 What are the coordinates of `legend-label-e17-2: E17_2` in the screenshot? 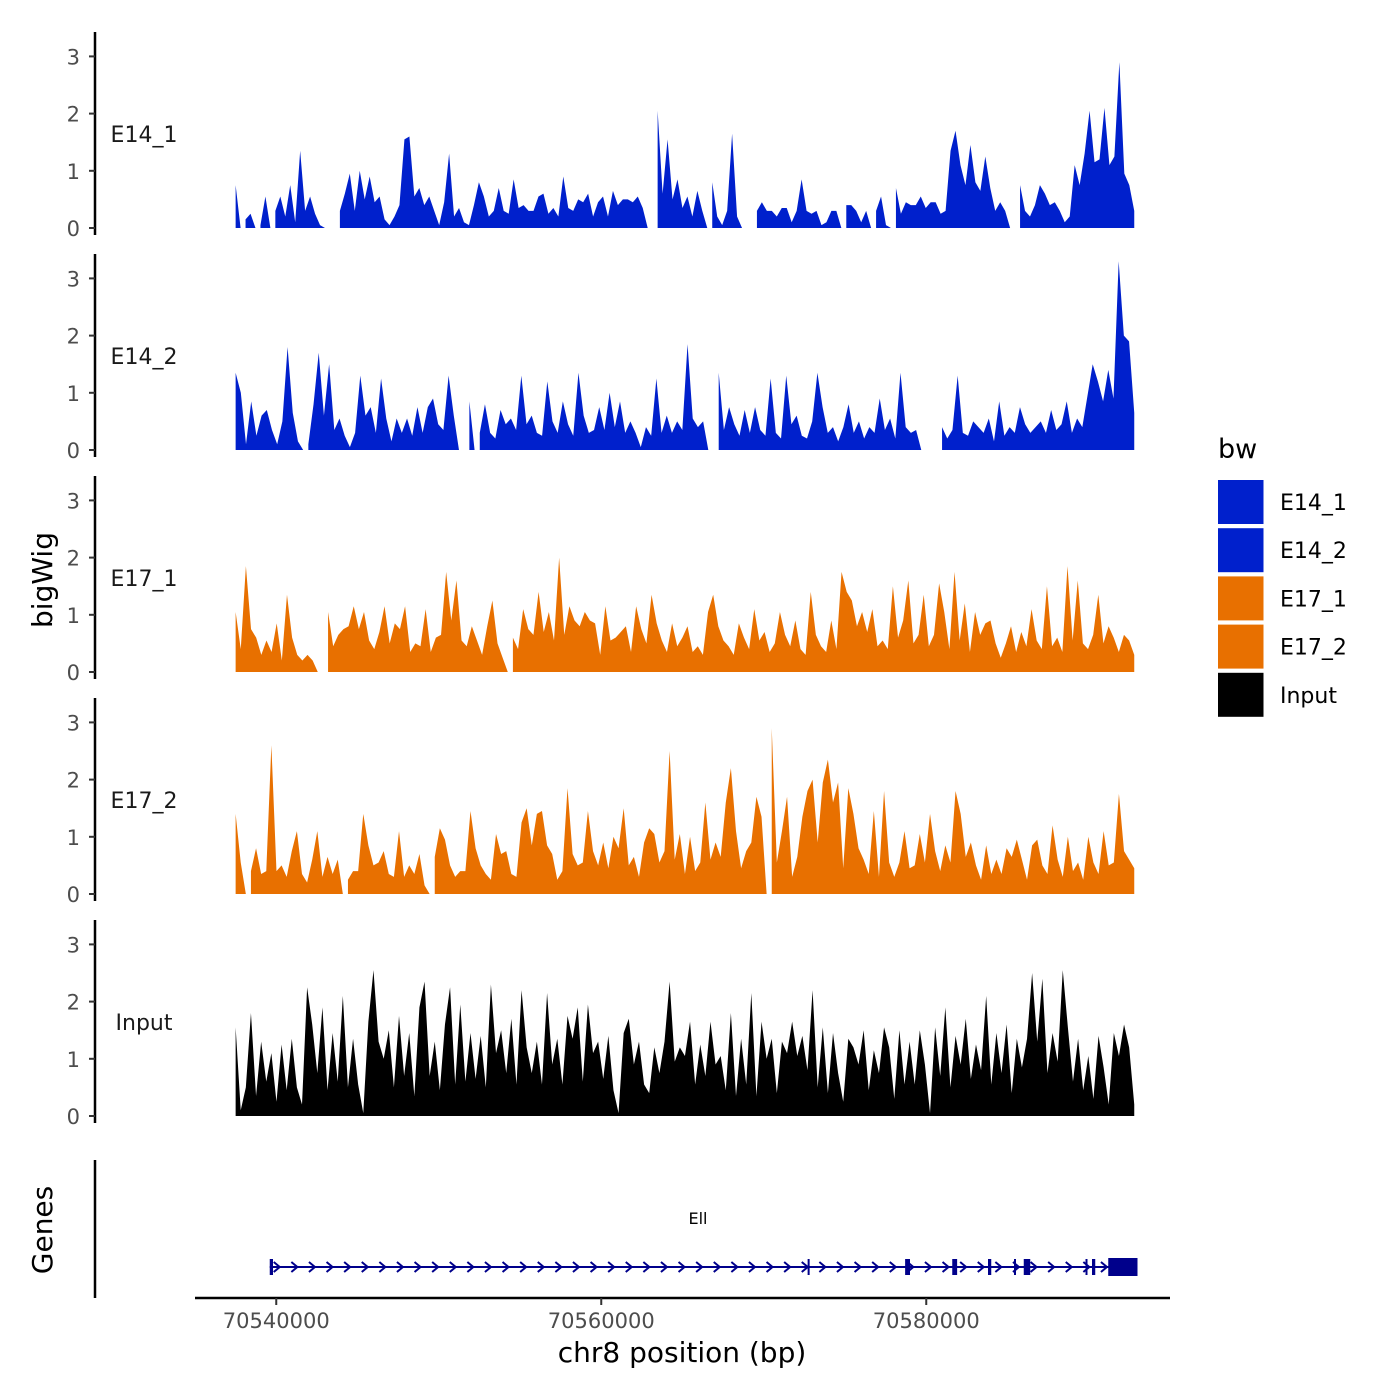 It's located at (1313, 648).